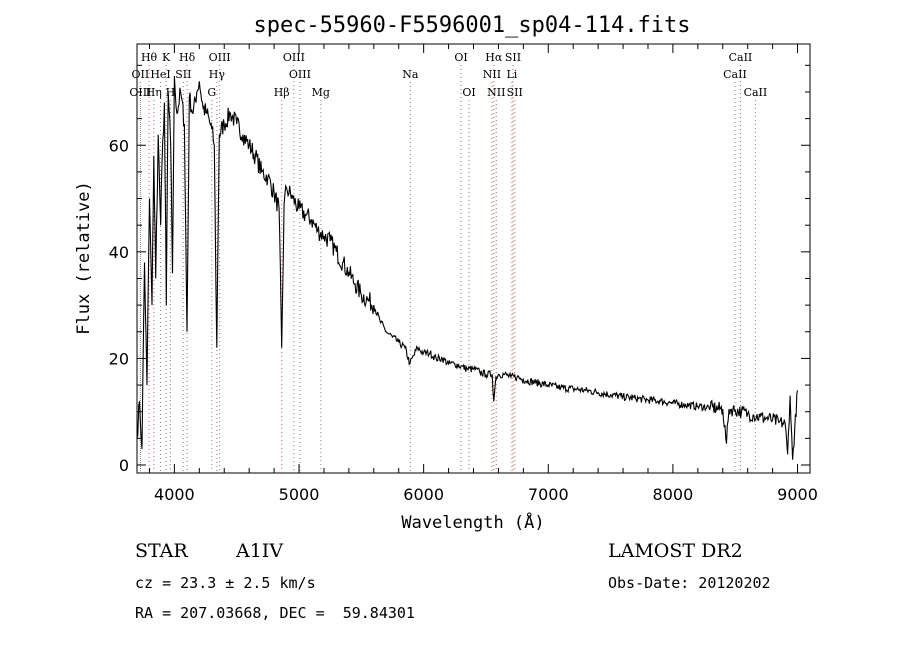  What do you see at coordinates (675, 551) in the screenshot?
I see `survey-name: LAMOST DR2` at bounding box center [675, 551].